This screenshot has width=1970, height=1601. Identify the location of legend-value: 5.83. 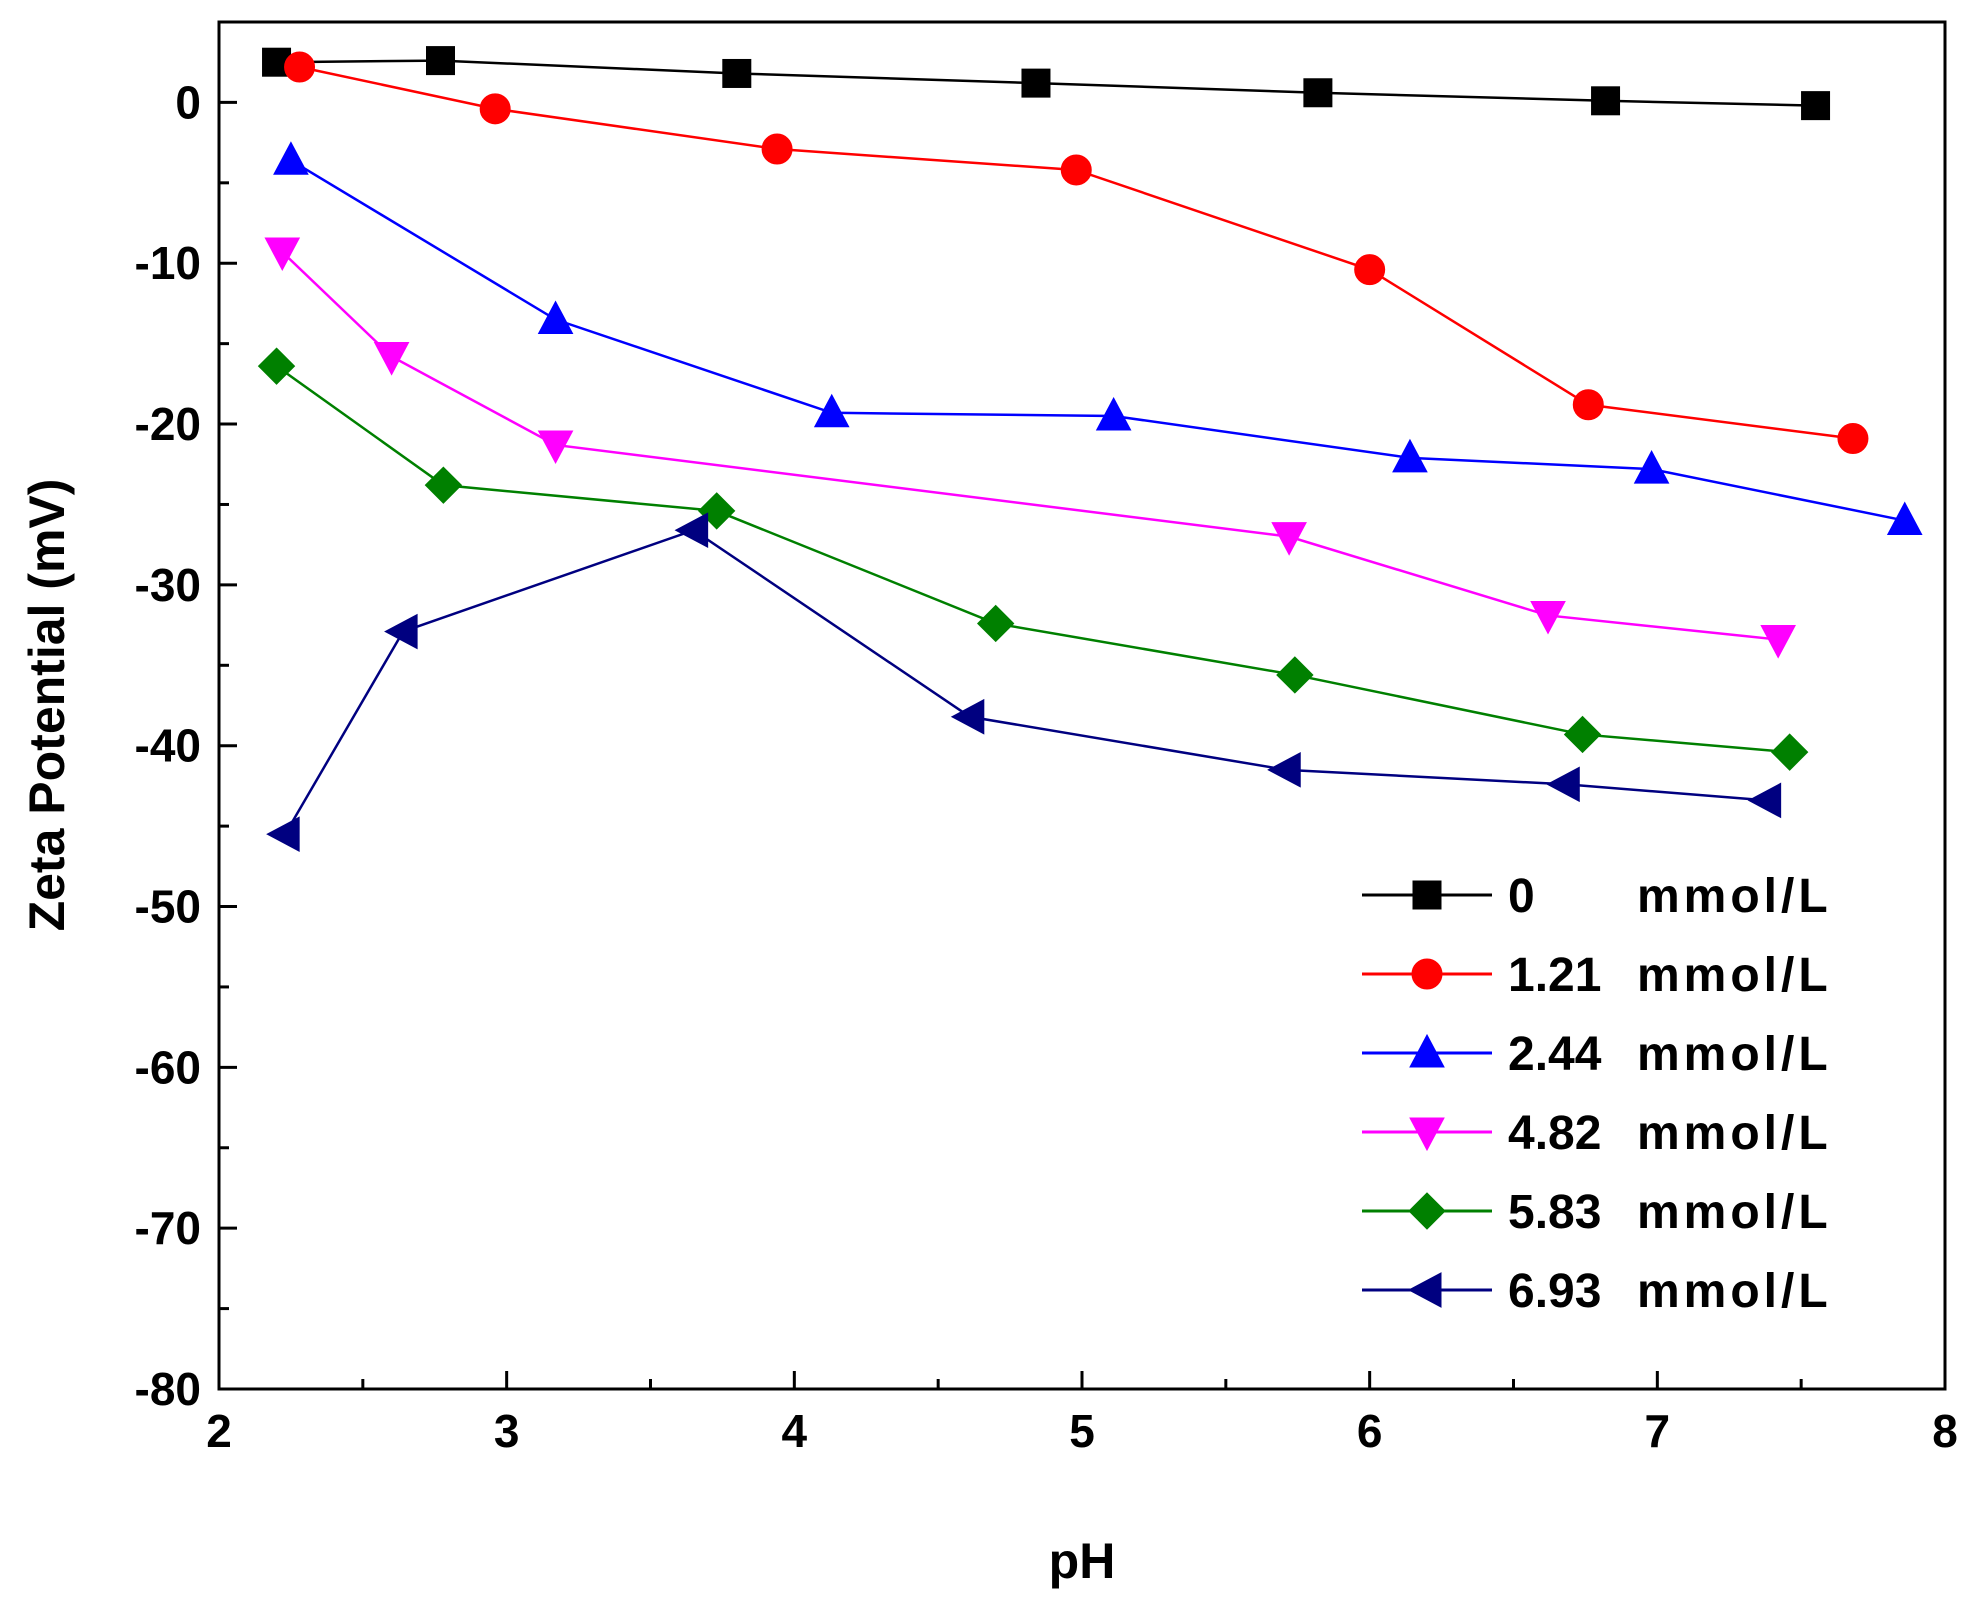
(1554, 1212).